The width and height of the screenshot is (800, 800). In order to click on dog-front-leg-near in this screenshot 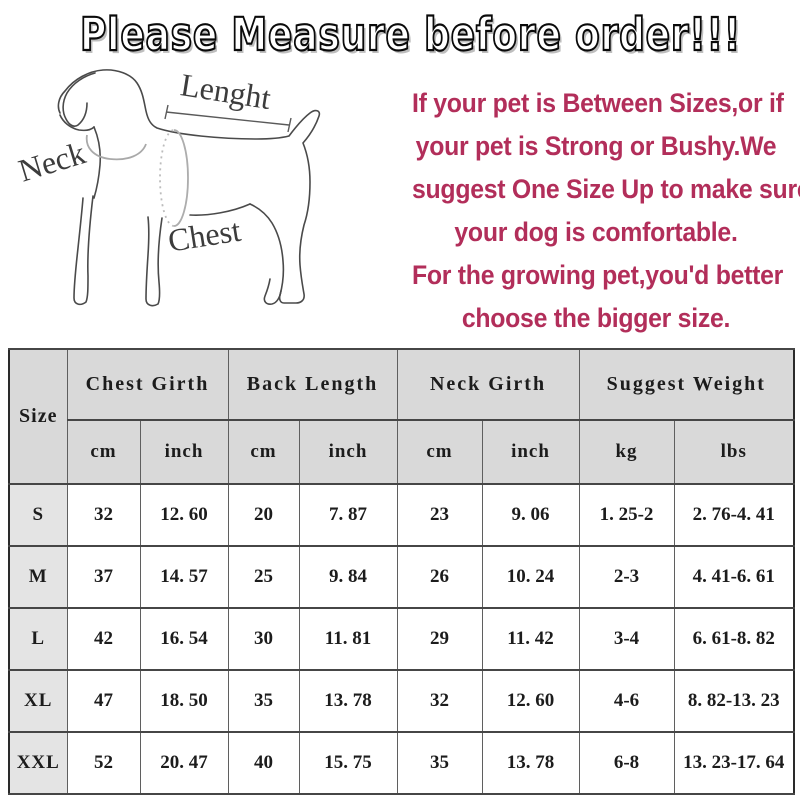, I will do `click(83, 250)`.